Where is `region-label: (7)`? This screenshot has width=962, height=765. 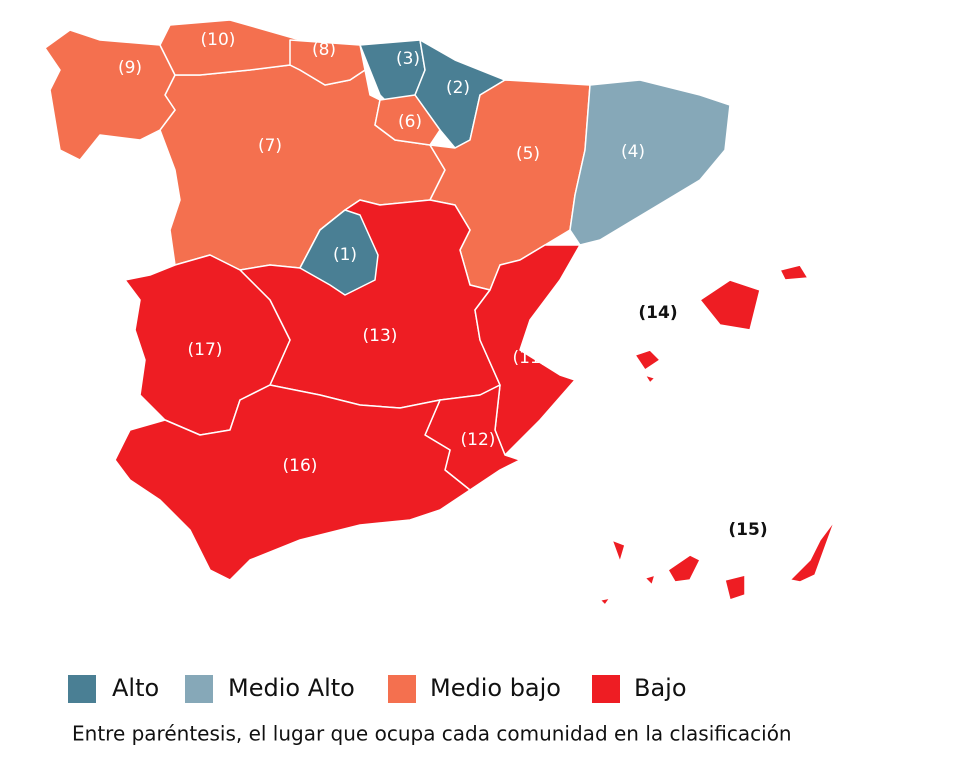
region-label: (7) is located at coordinates (270, 146).